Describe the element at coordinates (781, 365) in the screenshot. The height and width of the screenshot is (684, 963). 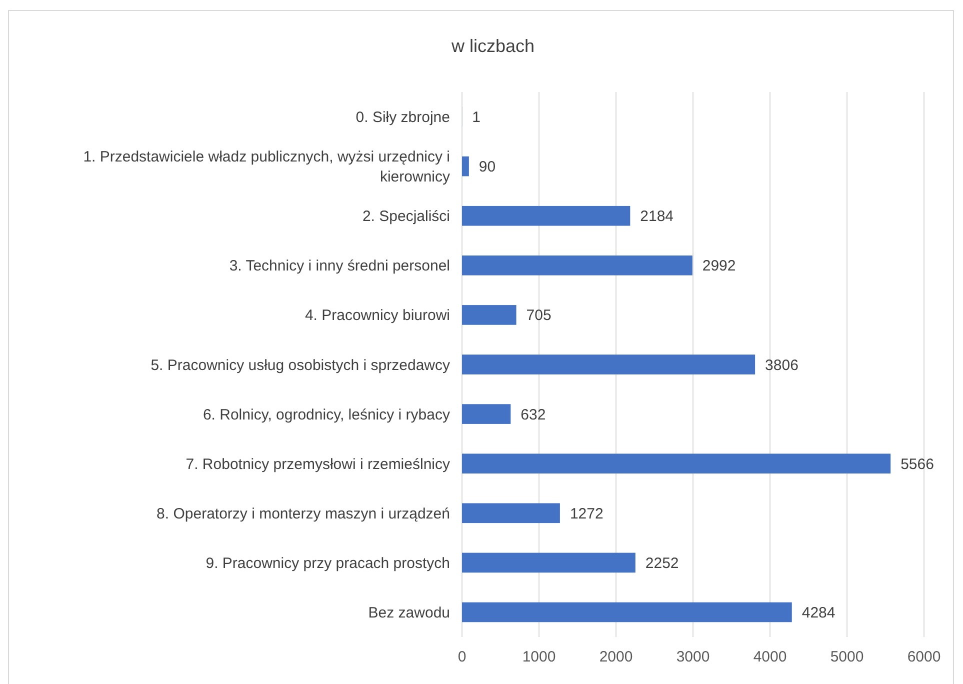
I see `data-label: 3806` at that location.